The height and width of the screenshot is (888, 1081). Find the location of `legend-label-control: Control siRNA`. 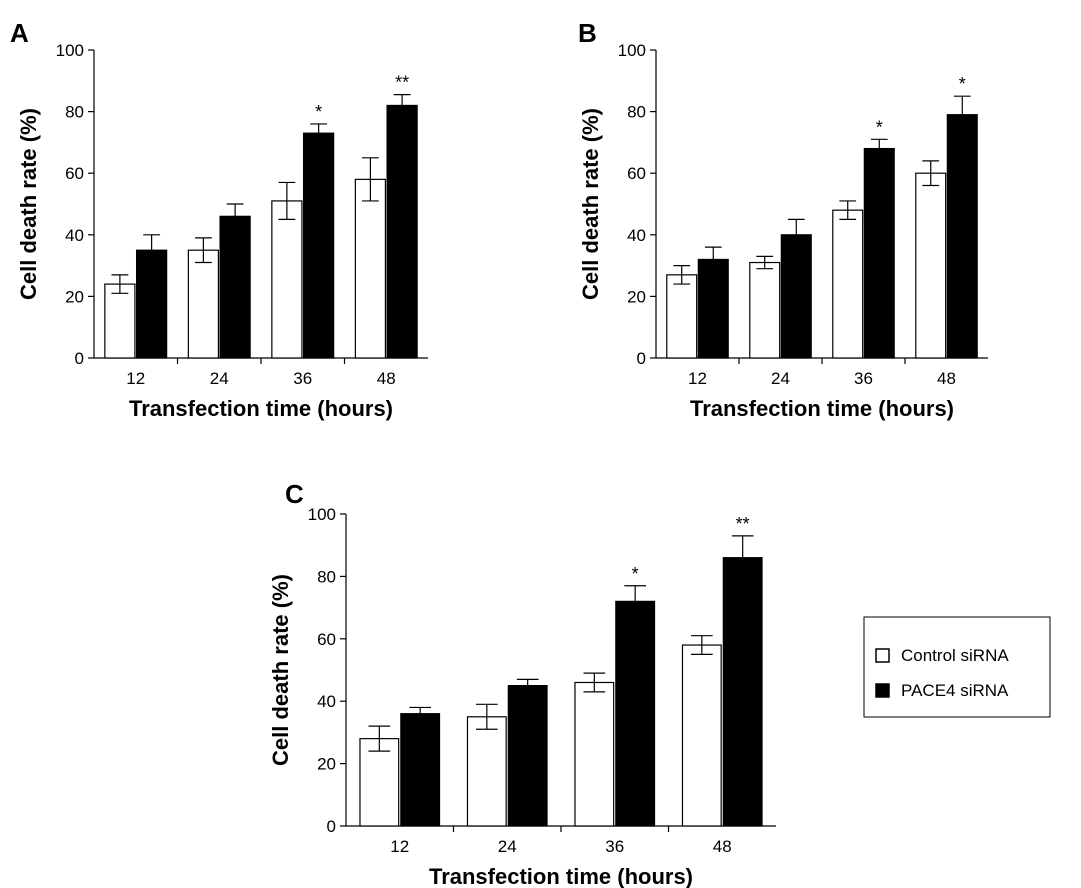

legend-label-control: Control siRNA is located at coordinates (955, 655).